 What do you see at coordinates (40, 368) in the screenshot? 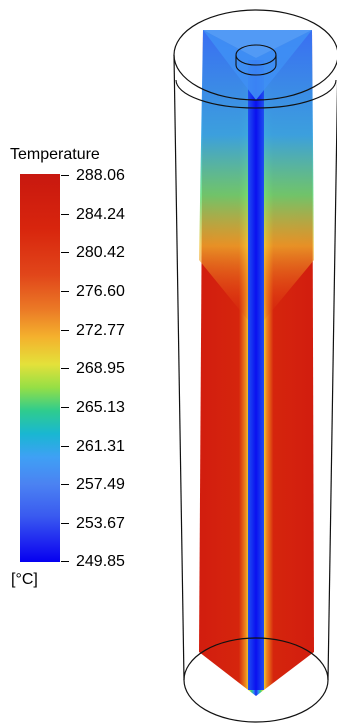
I see `colorbar` at bounding box center [40, 368].